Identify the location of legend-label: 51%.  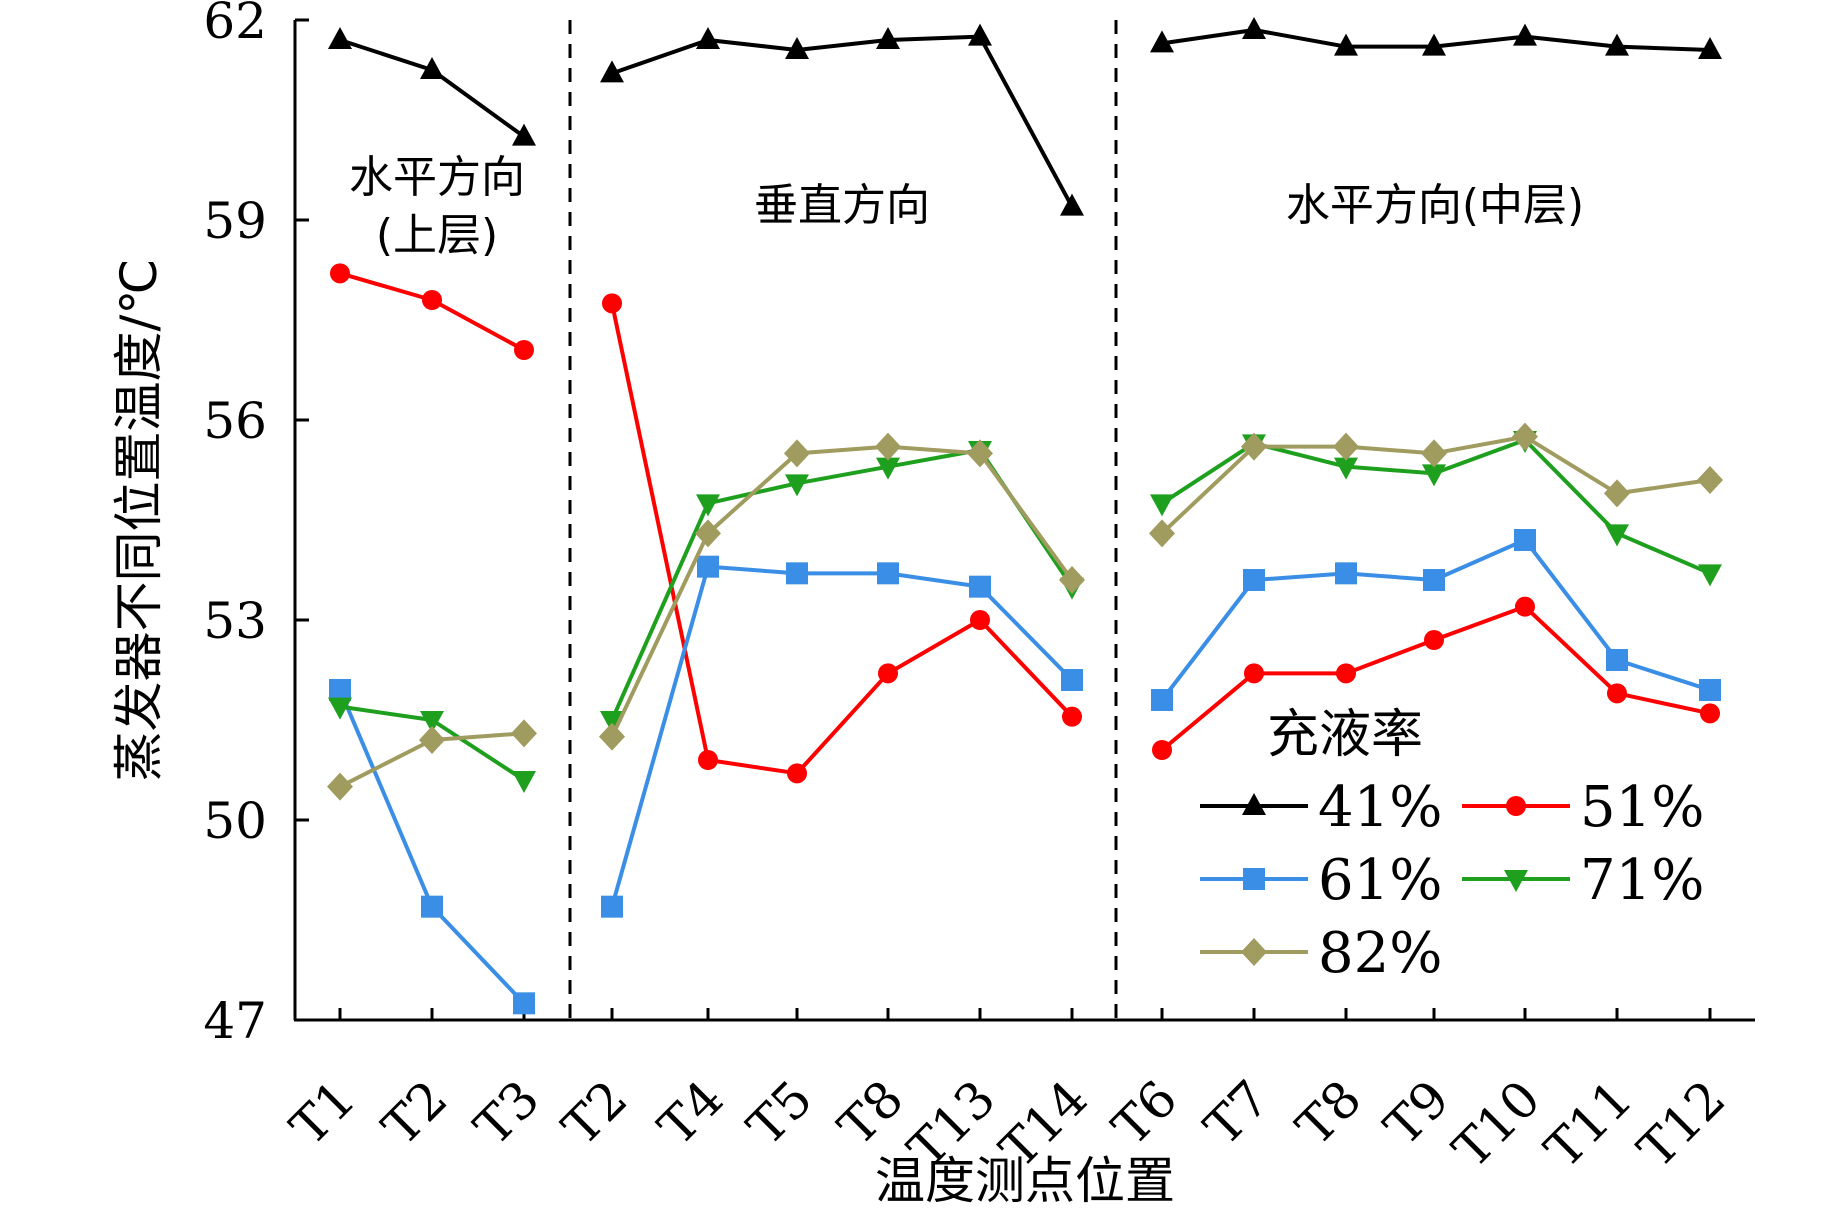
(1642, 807).